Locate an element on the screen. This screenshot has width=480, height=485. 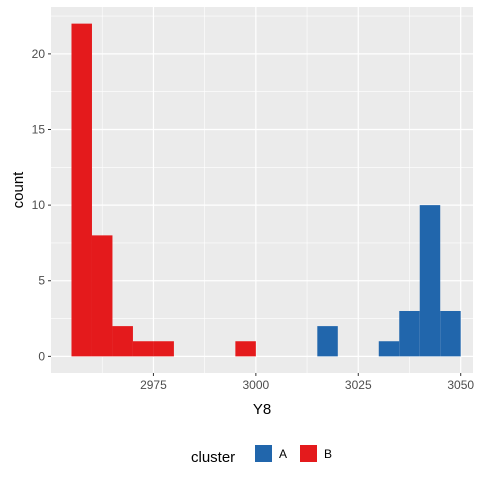
legend-label-b: B is located at coordinates (328, 454).